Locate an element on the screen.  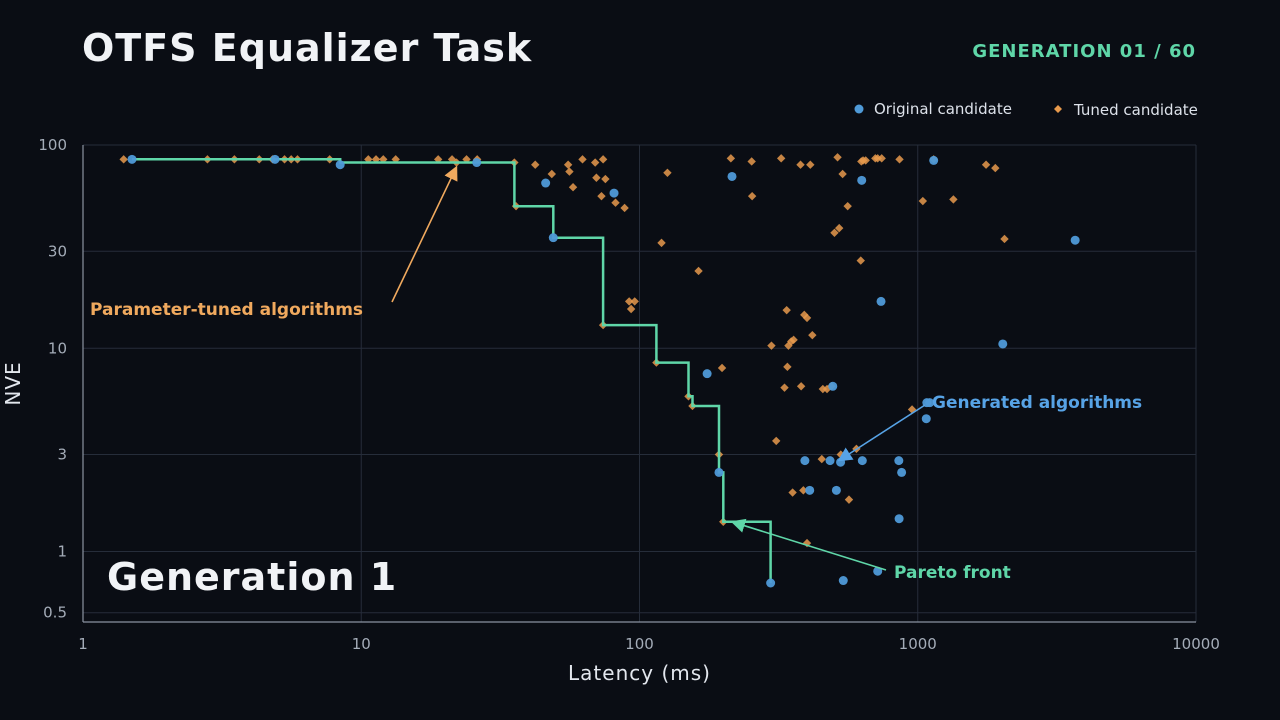
y-tick-label: 0.5 is located at coordinates (55, 613).